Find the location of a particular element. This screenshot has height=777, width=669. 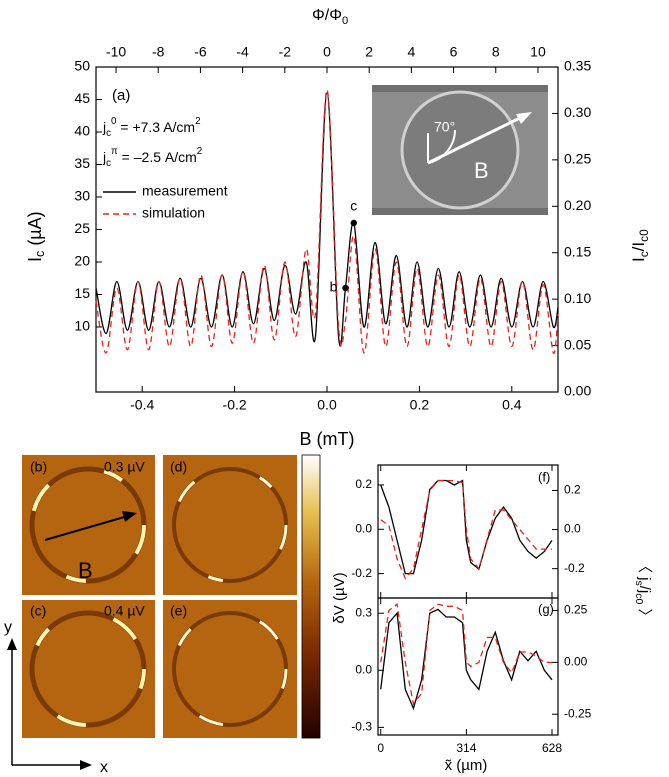

x-tick-label: -0.2 is located at coordinates (235, 405).